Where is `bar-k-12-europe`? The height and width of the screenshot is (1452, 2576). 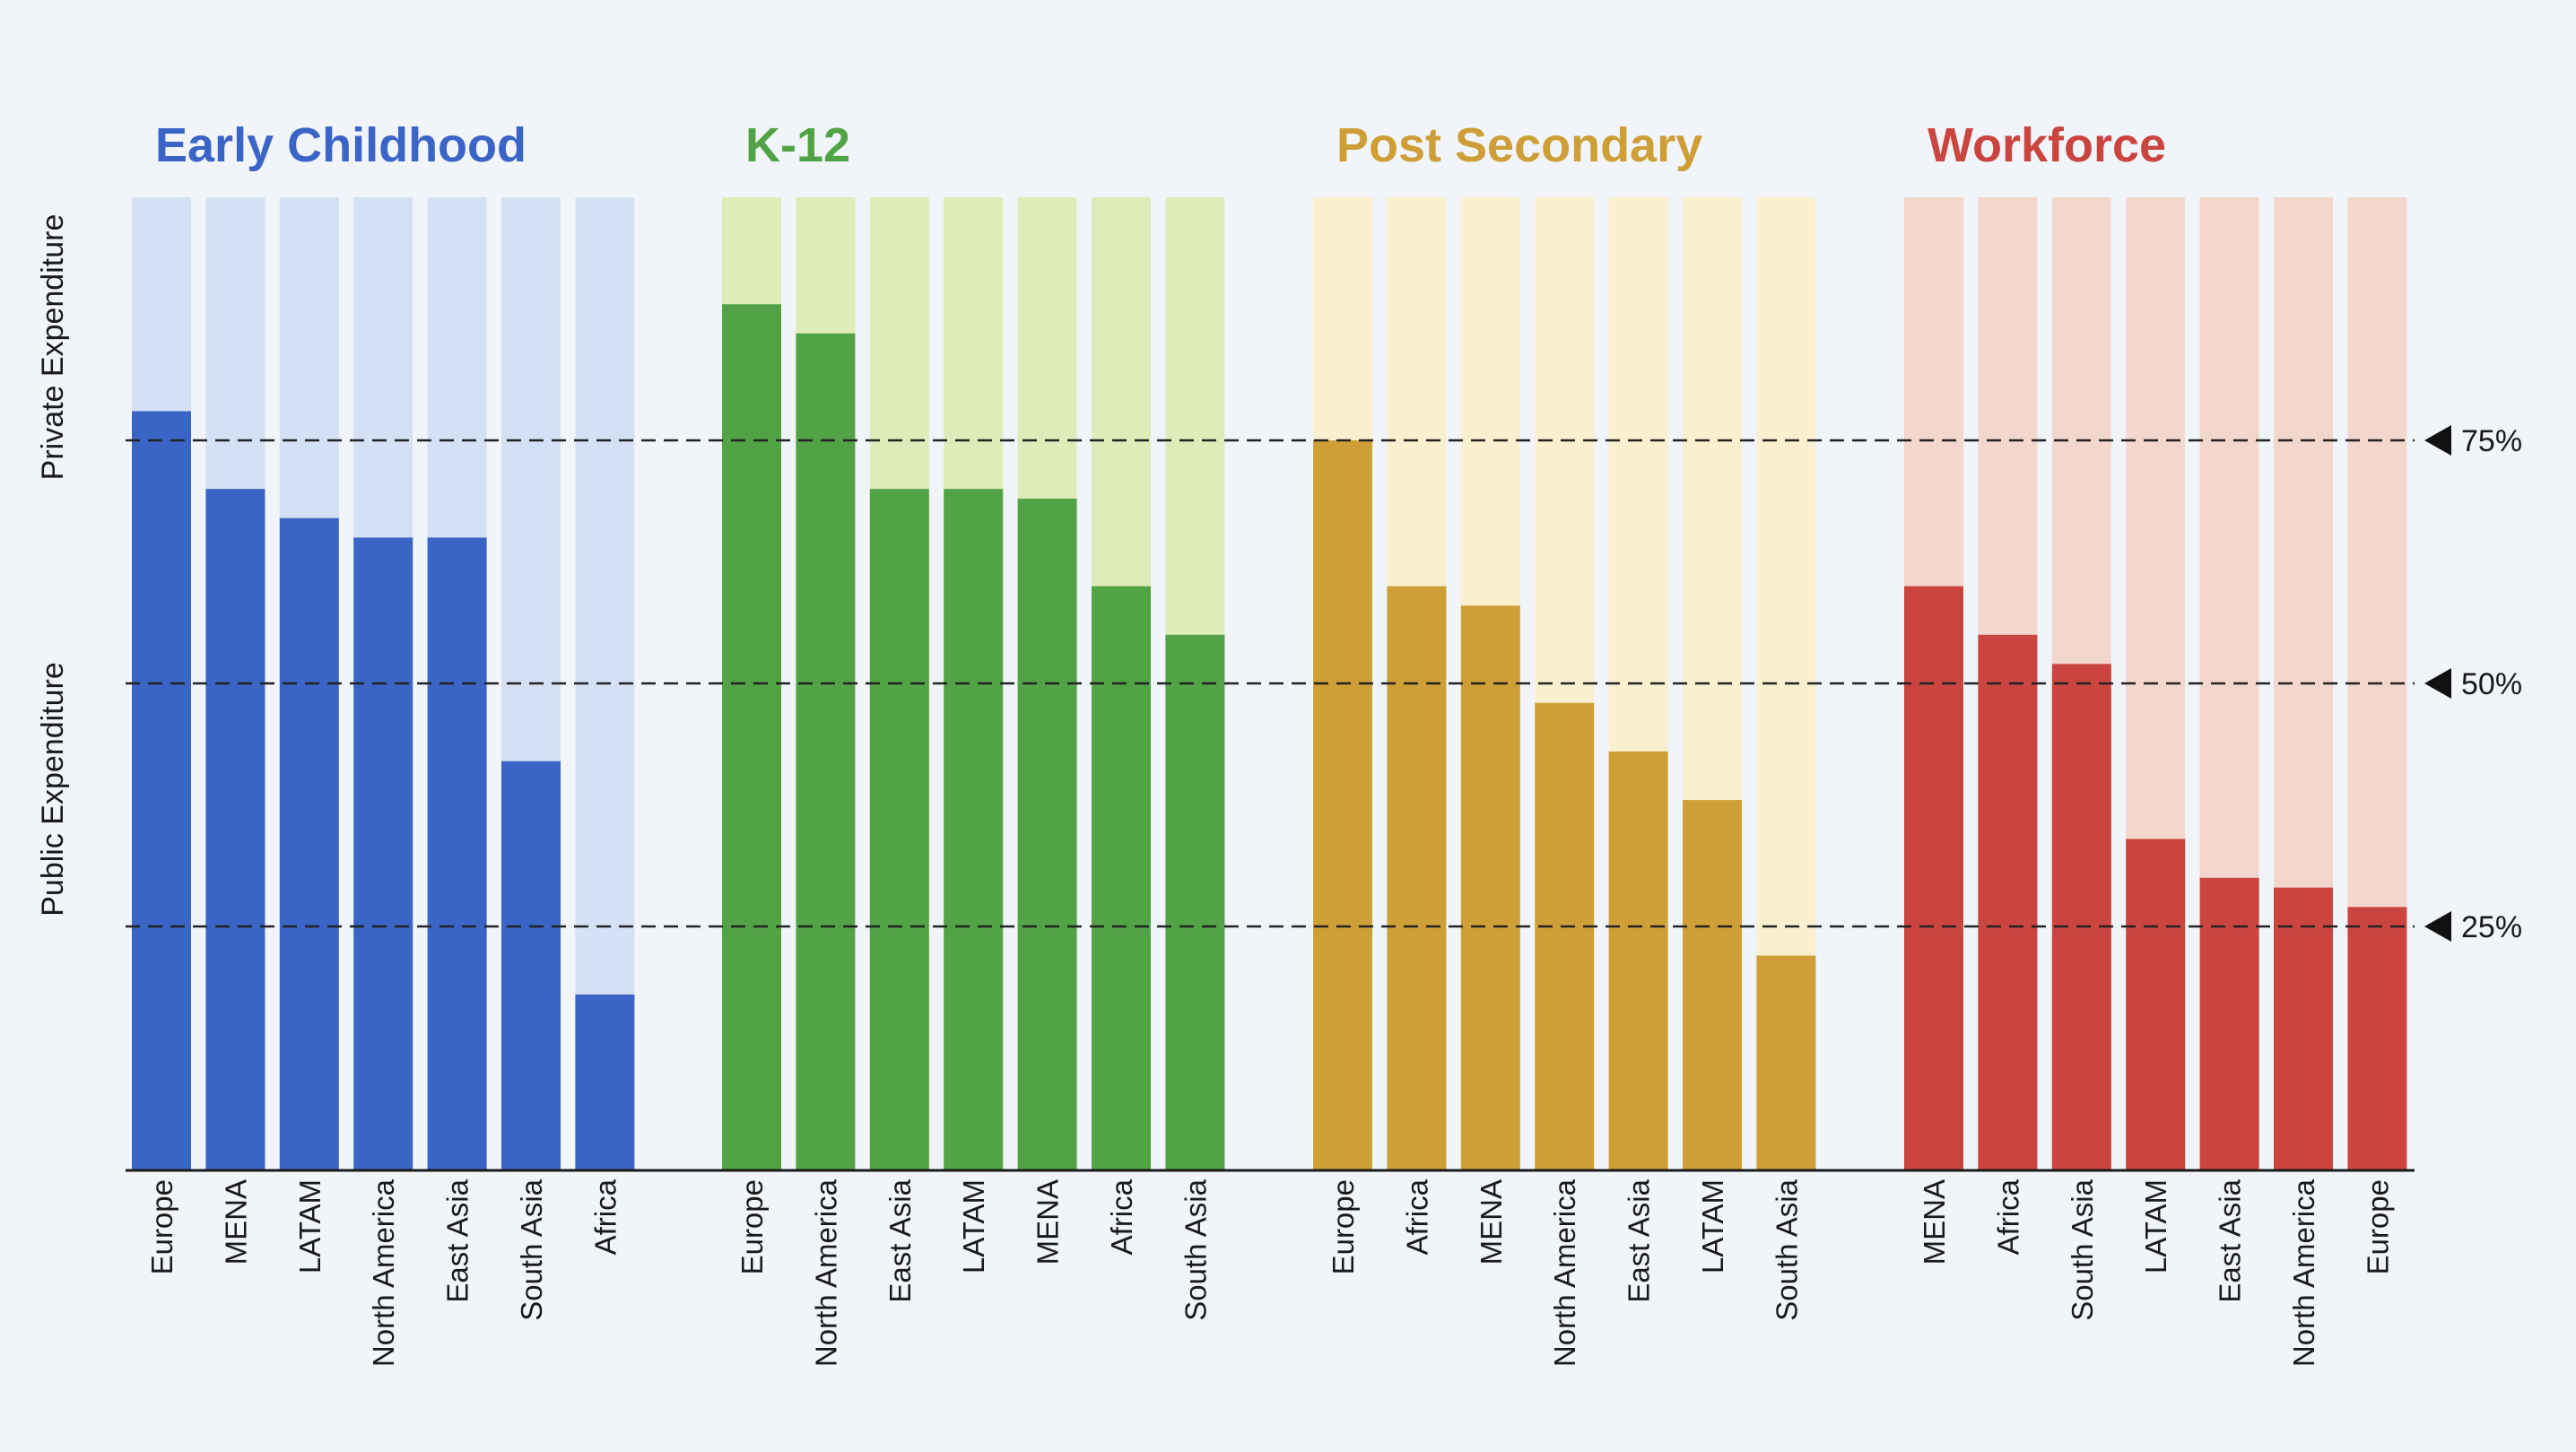 bar-k-12-europe is located at coordinates (751, 737).